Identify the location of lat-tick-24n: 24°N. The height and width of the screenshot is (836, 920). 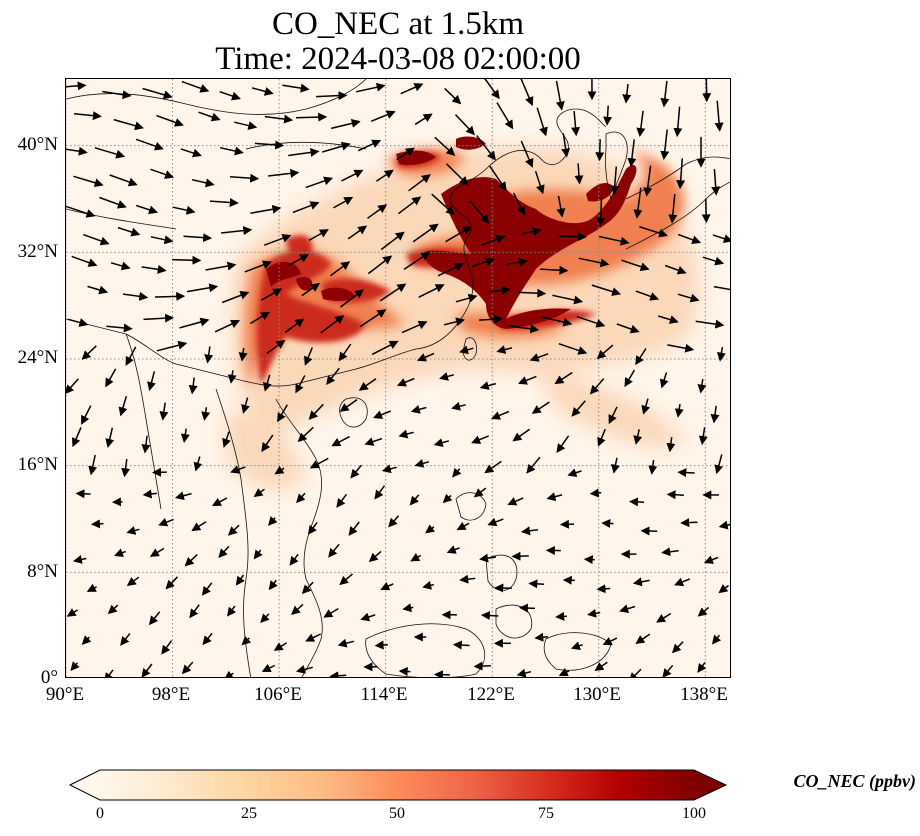
(37, 357).